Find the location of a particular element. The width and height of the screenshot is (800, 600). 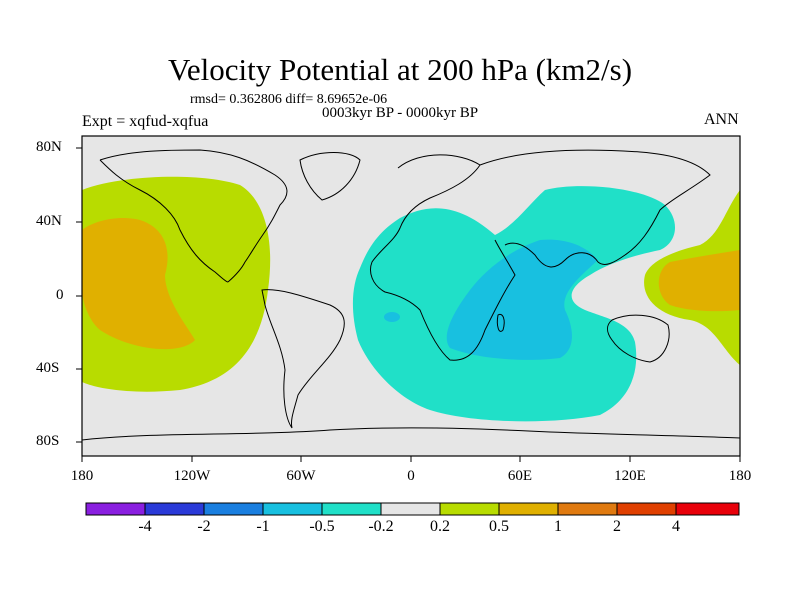

lon-label-180e: 180 is located at coordinates (740, 476).